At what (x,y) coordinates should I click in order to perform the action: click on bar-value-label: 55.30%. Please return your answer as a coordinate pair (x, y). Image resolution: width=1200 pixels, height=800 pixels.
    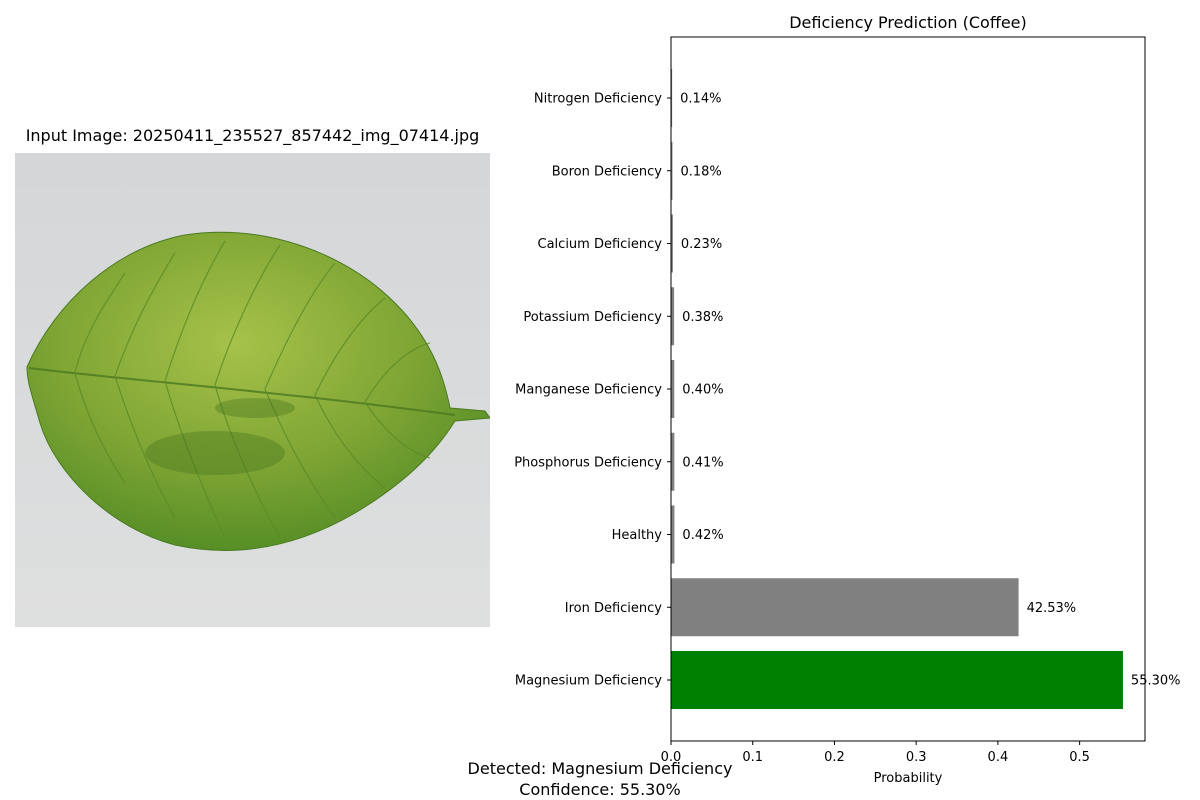
    Looking at the image, I should click on (1156, 681).